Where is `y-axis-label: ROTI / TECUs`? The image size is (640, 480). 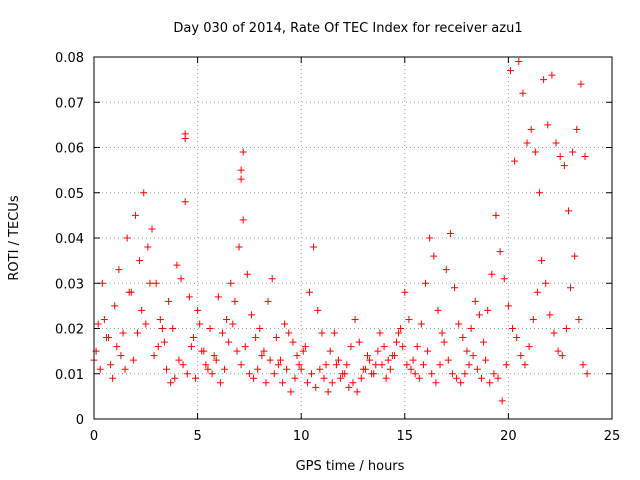 y-axis-label: ROTI / TECUs is located at coordinates (14, 237).